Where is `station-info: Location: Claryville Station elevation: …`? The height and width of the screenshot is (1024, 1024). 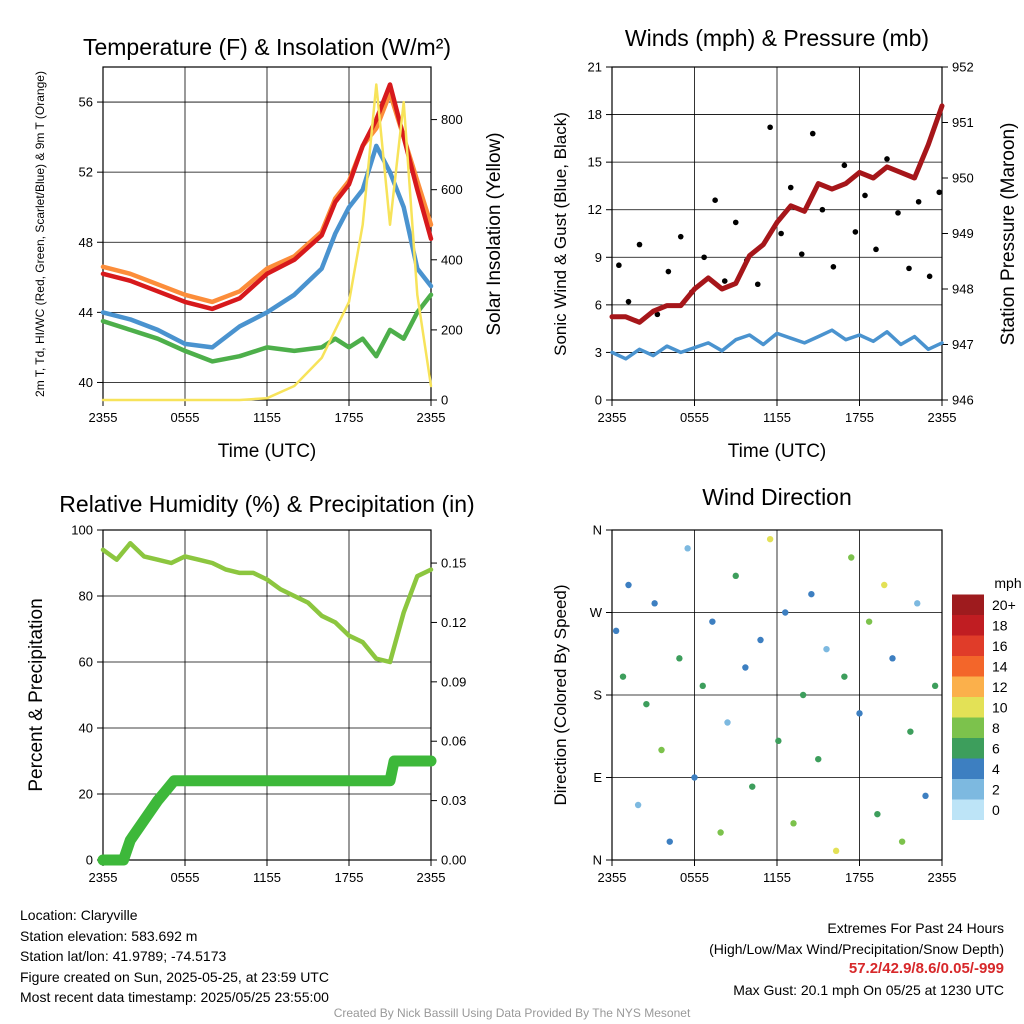
station-info: Location: Claryville Station elevation: … is located at coordinates (174, 956).